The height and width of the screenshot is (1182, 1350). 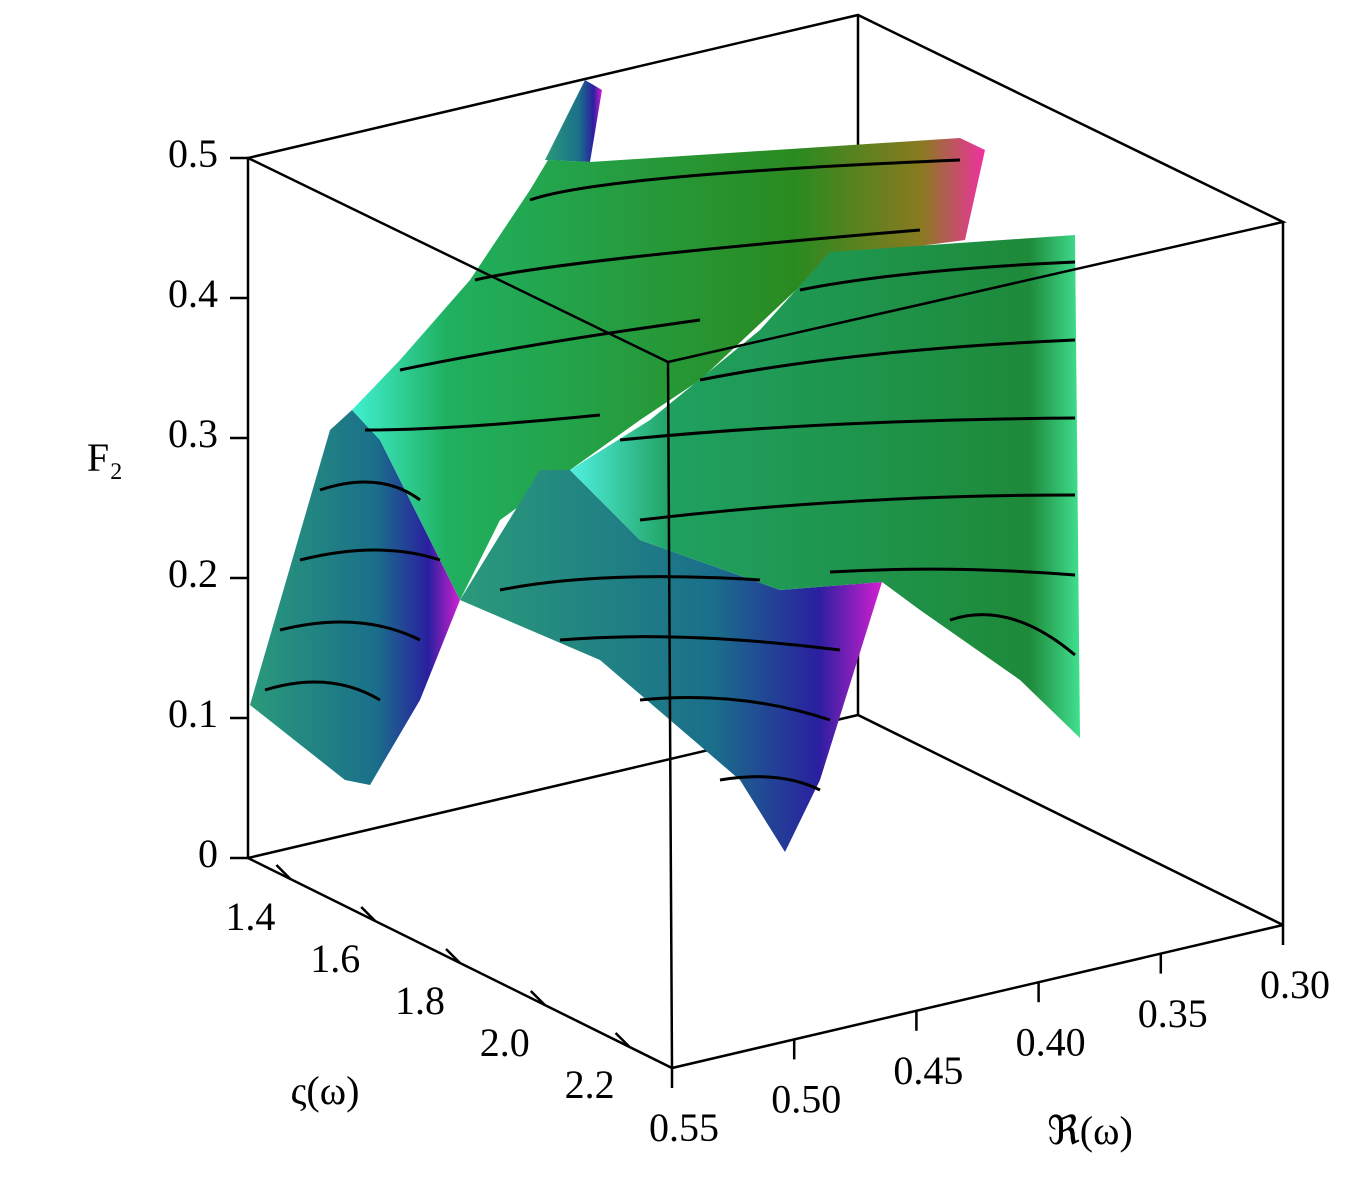 I want to click on z-tick-label: 0, so click(x=208, y=853).